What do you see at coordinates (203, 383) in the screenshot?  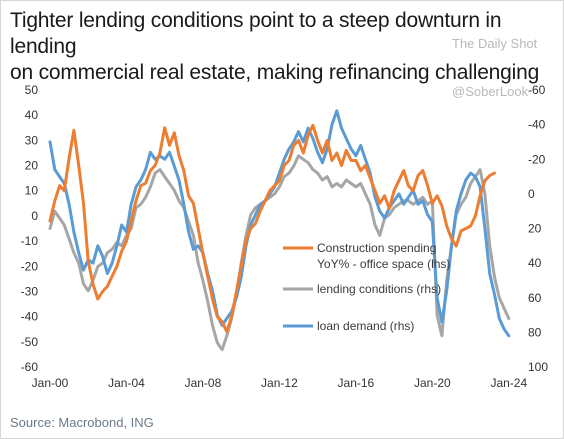 I see `x-tick-label: Jan-08` at bounding box center [203, 383].